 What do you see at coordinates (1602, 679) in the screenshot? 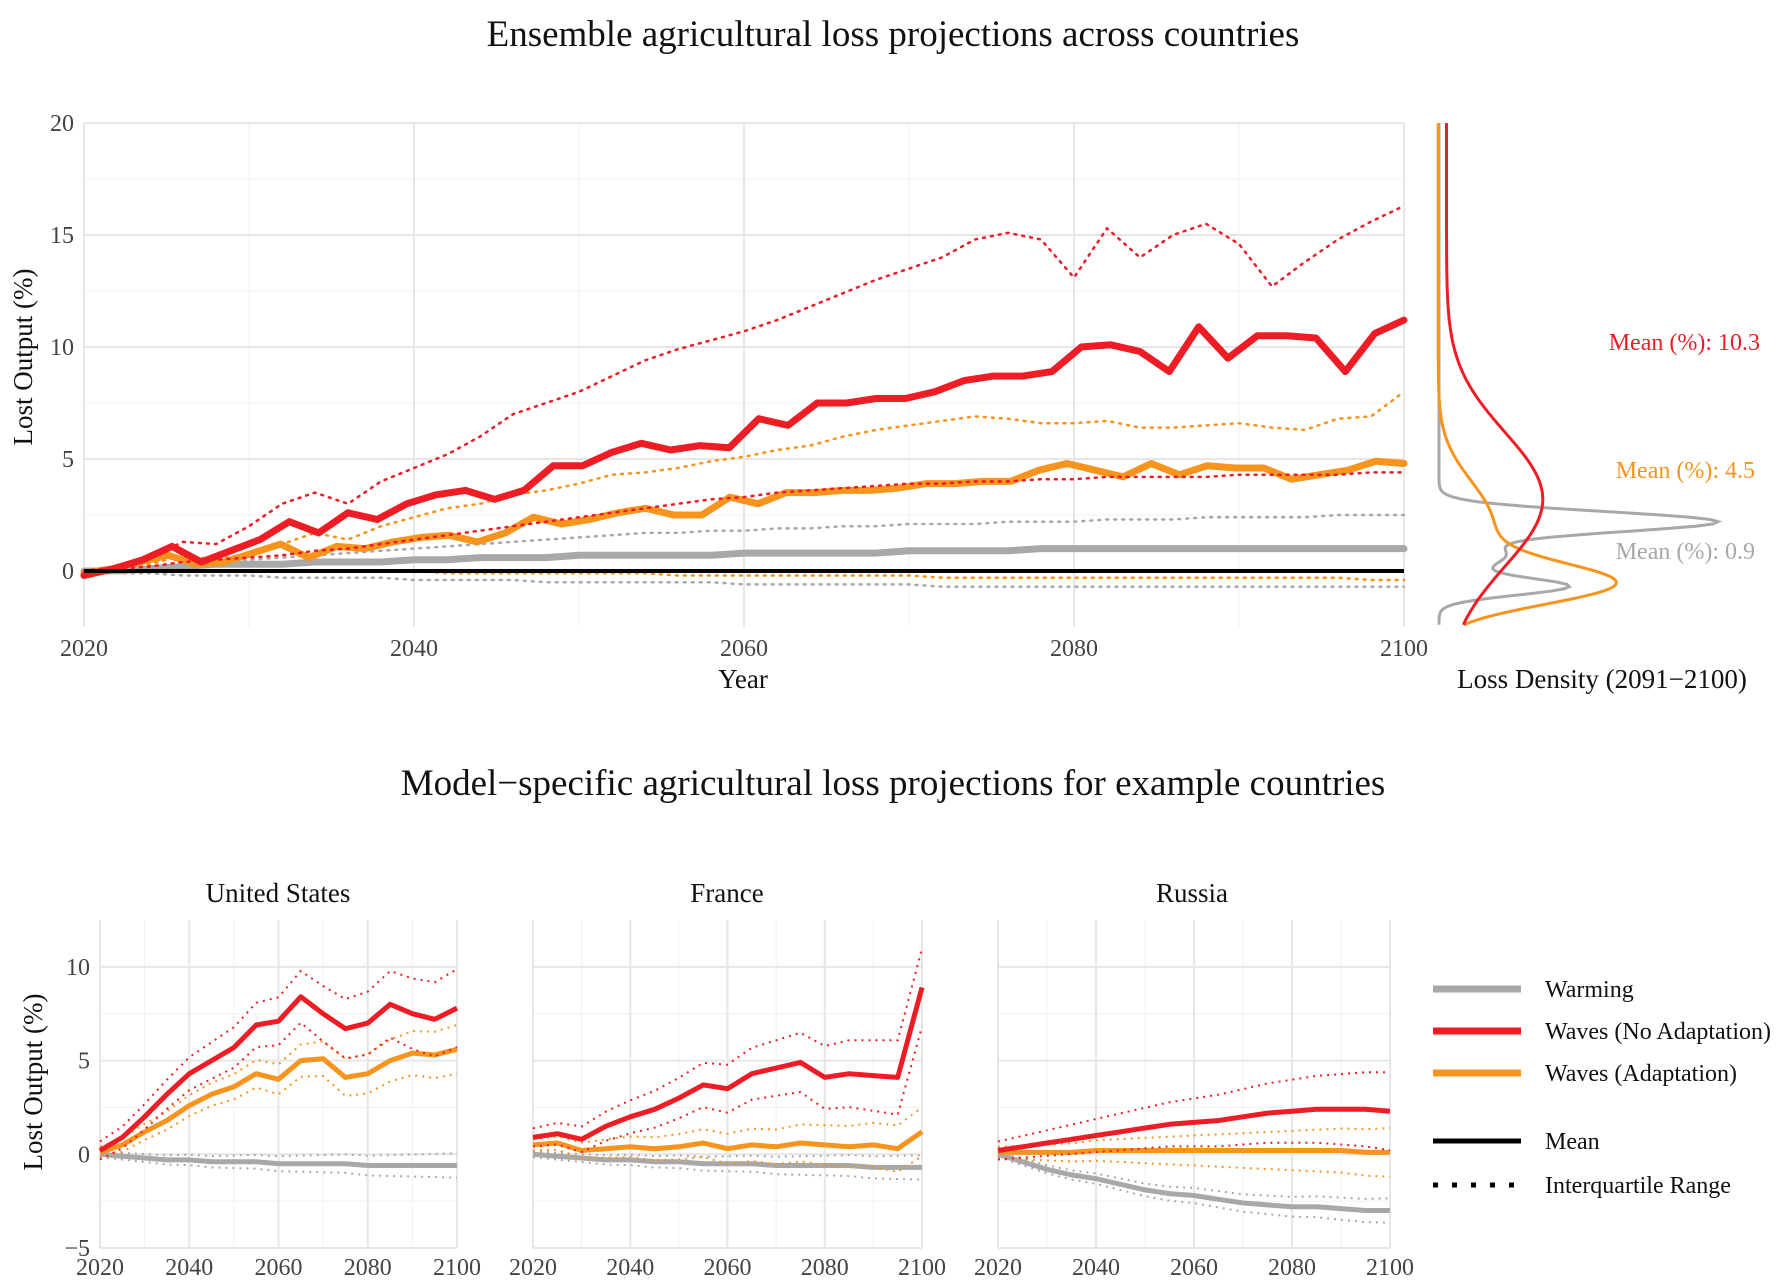
I see `density-x-axis-label: Loss Density (2091−2100)` at bounding box center [1602, 679].